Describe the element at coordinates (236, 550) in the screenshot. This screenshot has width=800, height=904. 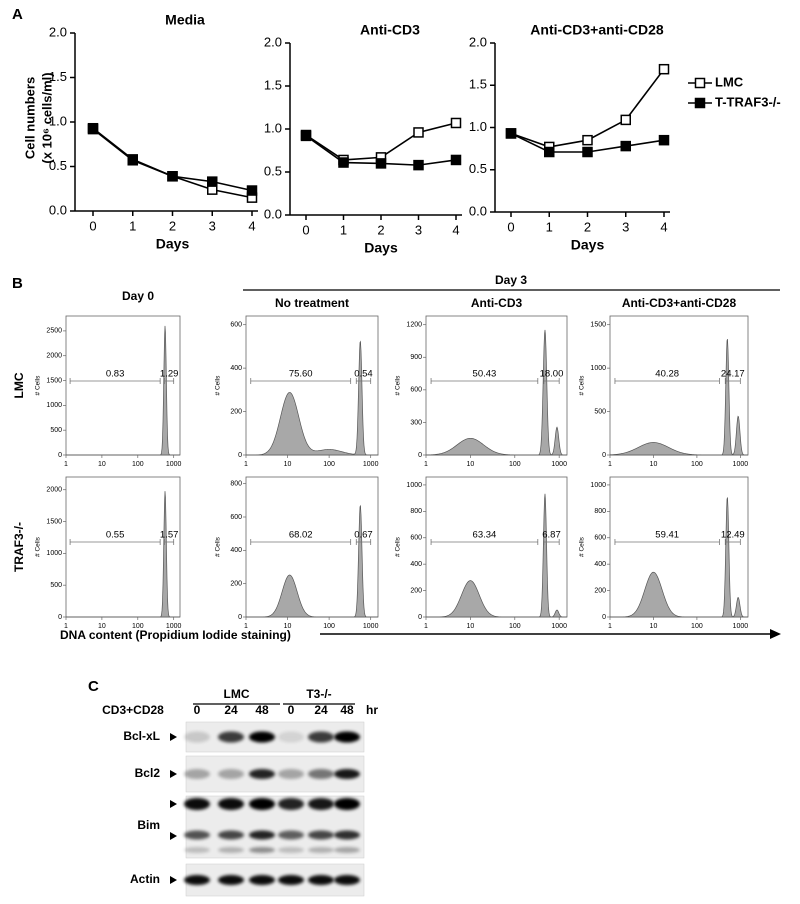
I see `y-tick-label: 400` at that location.